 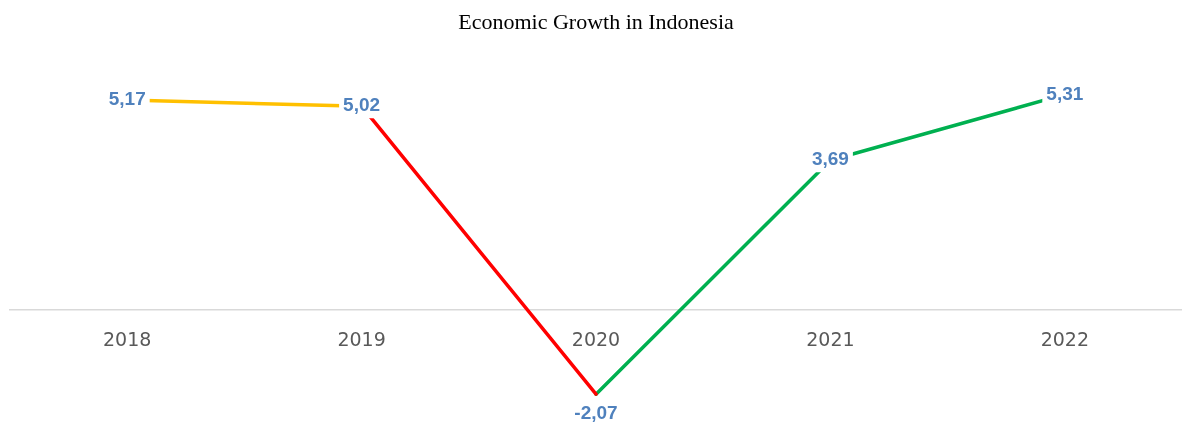 I want to click on x-tick-label: 2018, so click(x=127, y=339).